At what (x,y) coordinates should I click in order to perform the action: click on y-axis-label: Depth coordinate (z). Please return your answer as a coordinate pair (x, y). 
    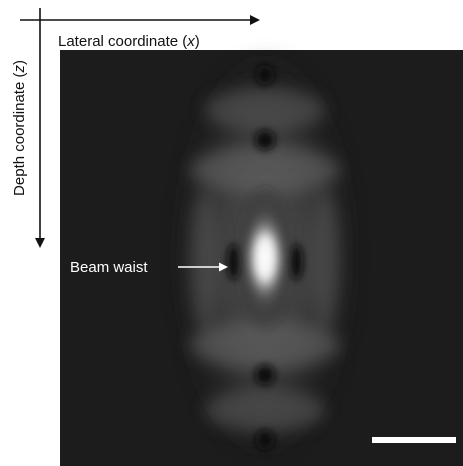
    Looking at the image, I should click on (19, 128).